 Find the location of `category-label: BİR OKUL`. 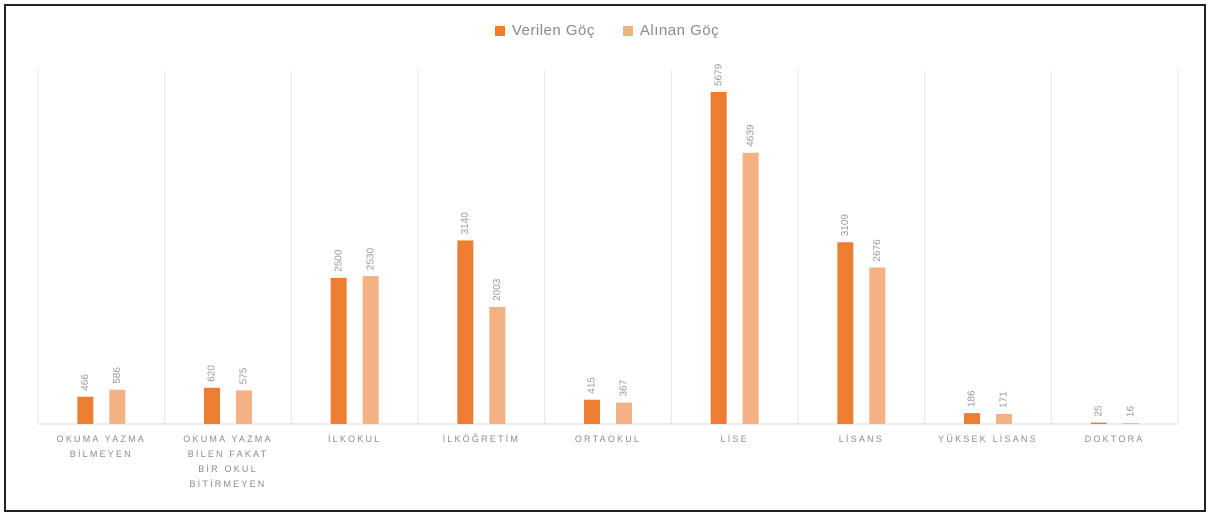

category-label: BİR OKUL is located at coordinates (228, 469).